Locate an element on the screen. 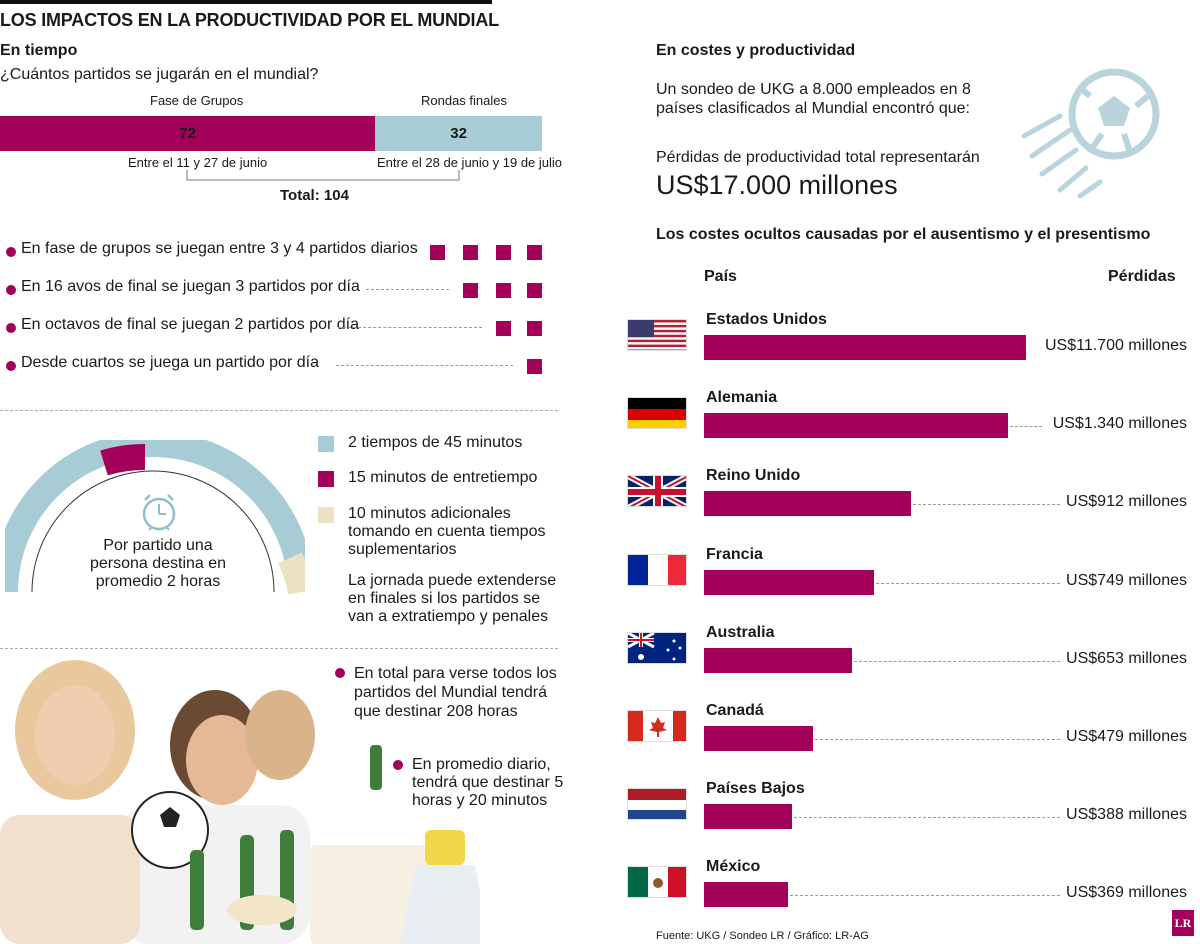 Image resolution: width=1200 pixels, height=944 pixels. loss-value: US$369 millones is located at coordinates (1126, 893).